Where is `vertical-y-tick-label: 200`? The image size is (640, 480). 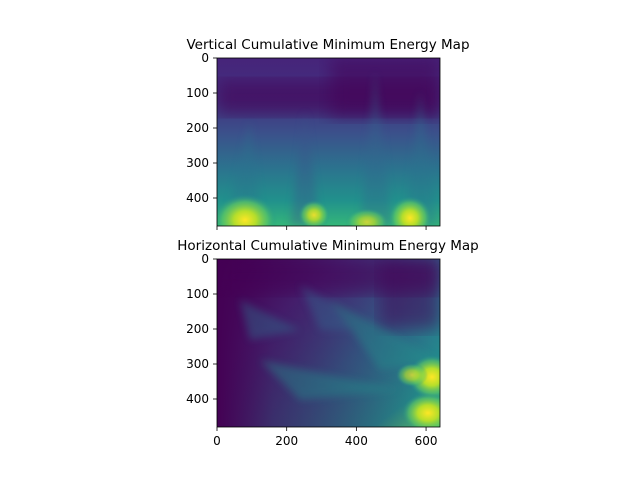
vertical-y-tick-label: 200 is located at coordinates (197, 128).